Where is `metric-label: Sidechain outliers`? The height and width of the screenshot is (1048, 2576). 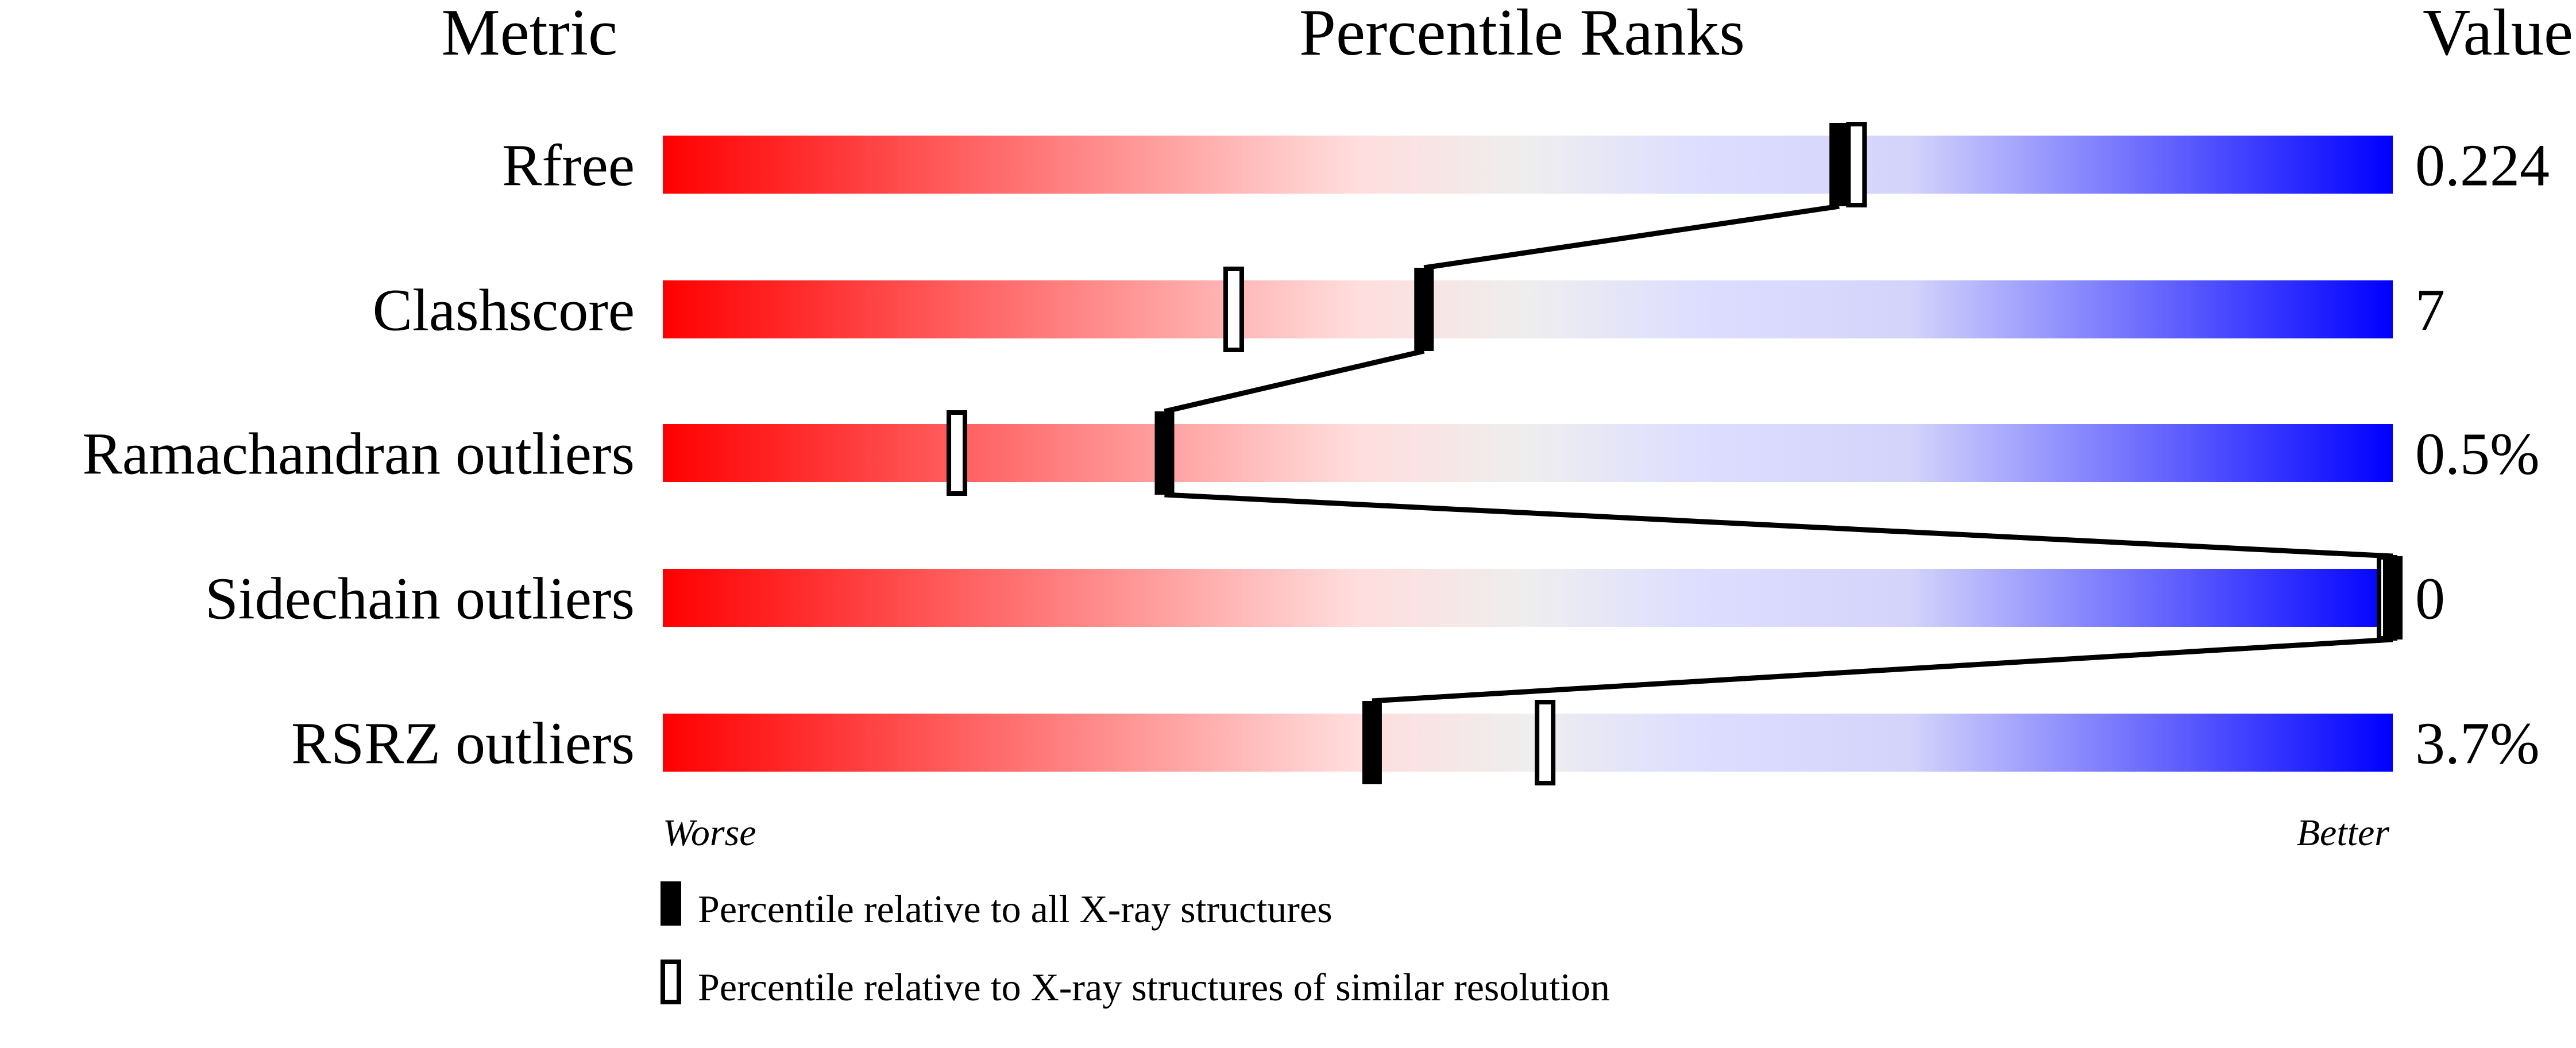 metric-label: Sidechain outliers is located at coordinates (420, 599).